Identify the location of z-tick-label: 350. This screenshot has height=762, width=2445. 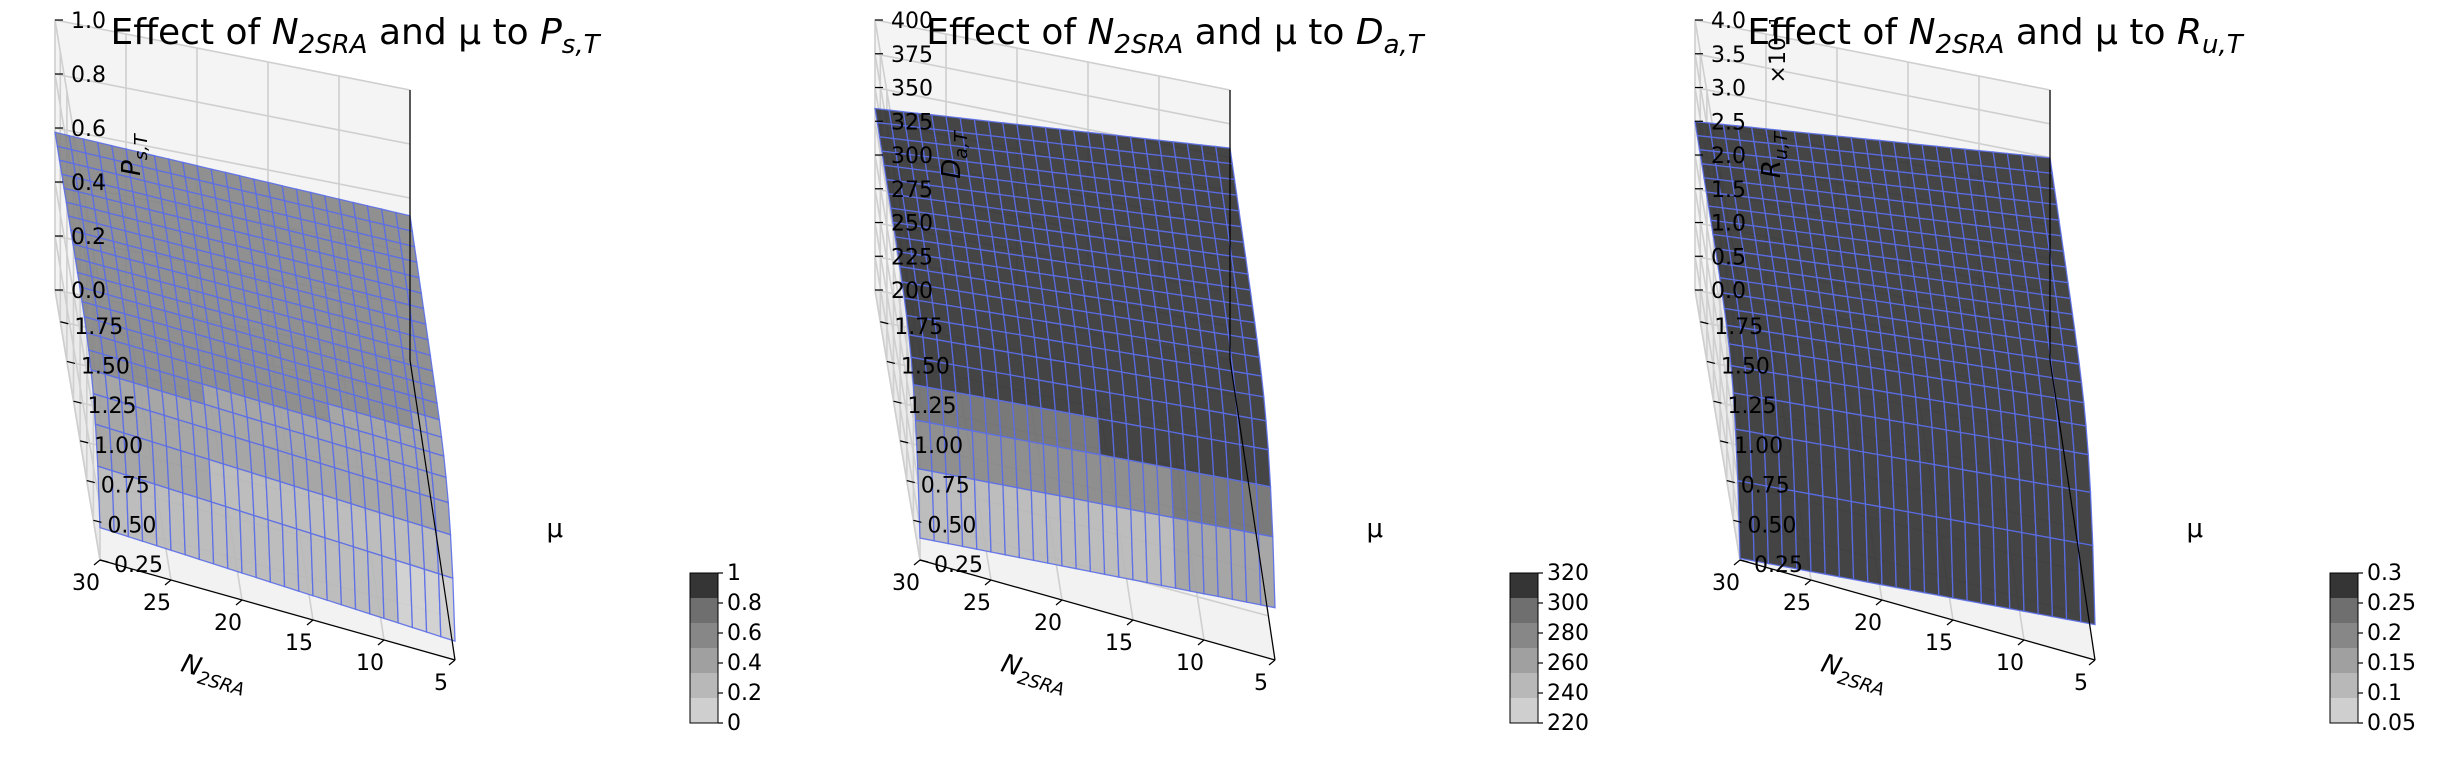
(912, 89).